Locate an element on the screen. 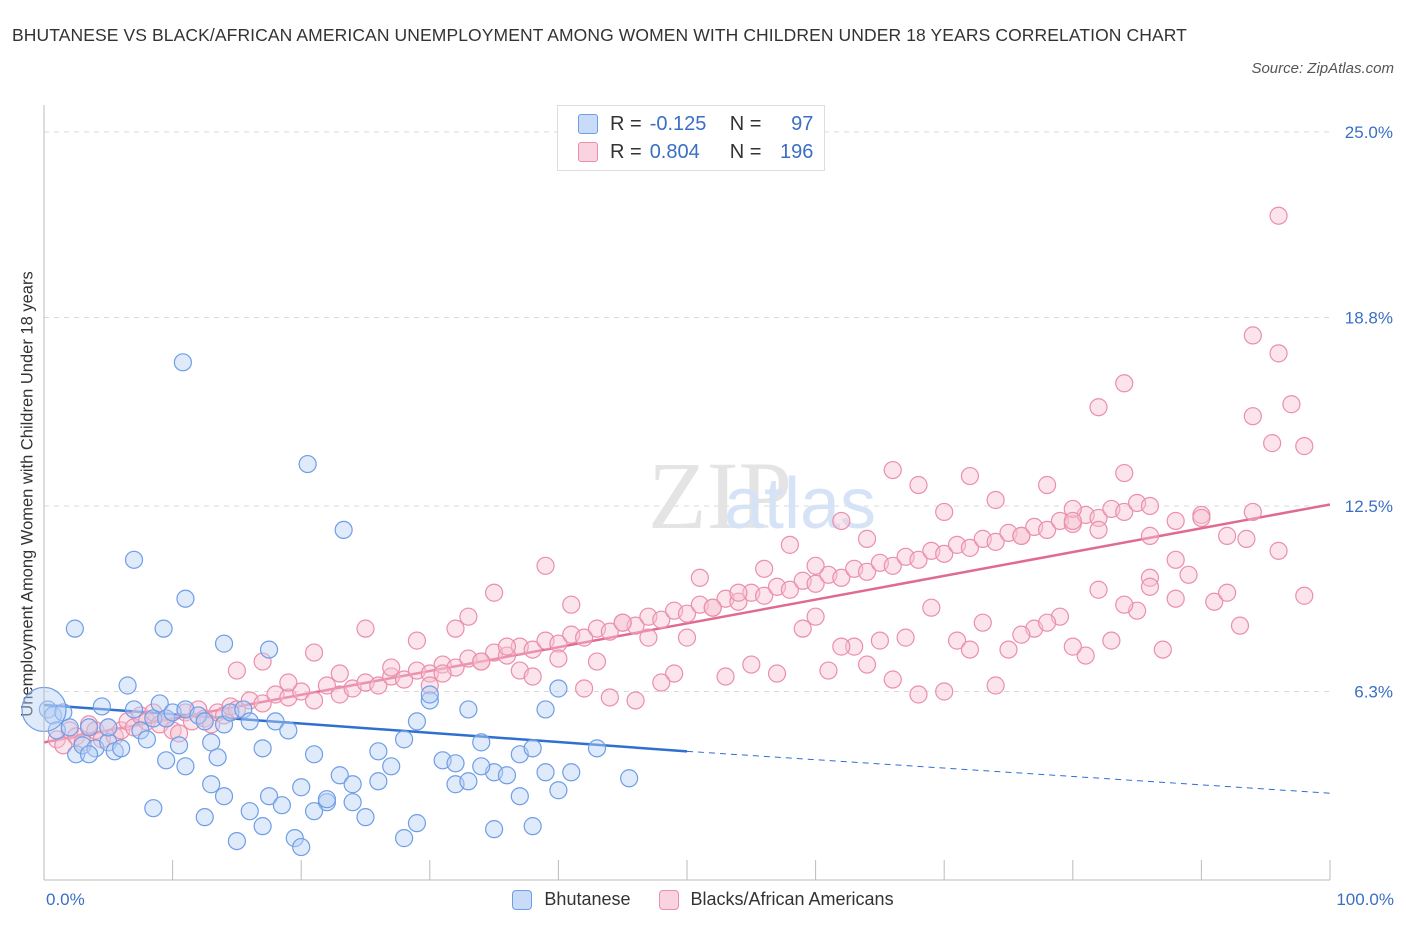  r-label: R = is located at coordinates (626, 151).